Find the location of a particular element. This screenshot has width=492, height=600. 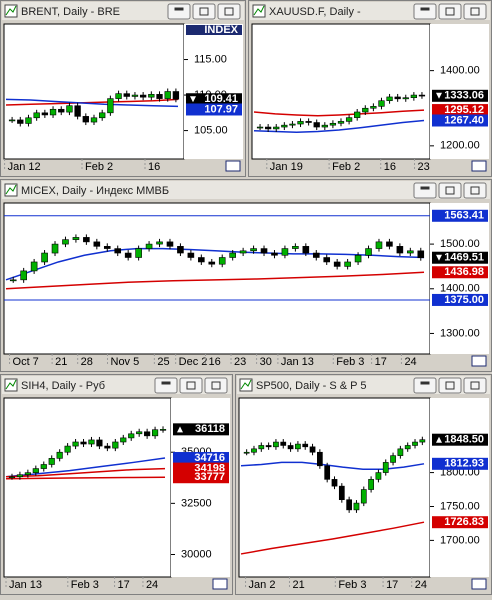

chart-icon is located at coordinates (11, 11).